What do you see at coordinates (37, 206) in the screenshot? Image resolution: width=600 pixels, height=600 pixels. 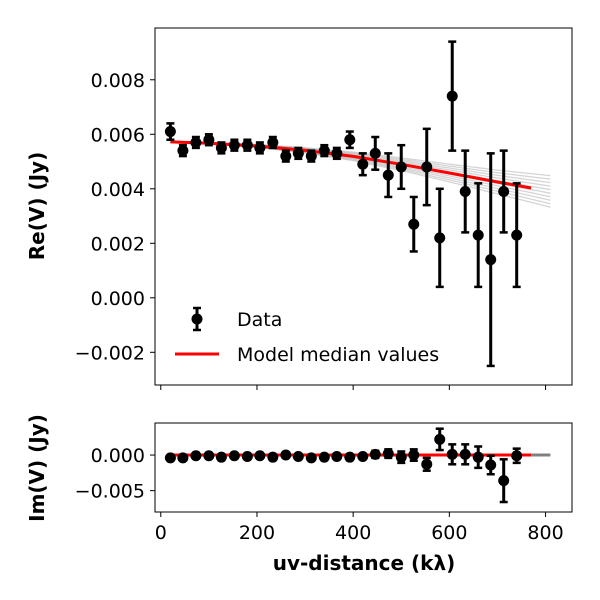 I see `top-y-axis-label: Re(V) (Jy)` at bounding box center [37, 206].